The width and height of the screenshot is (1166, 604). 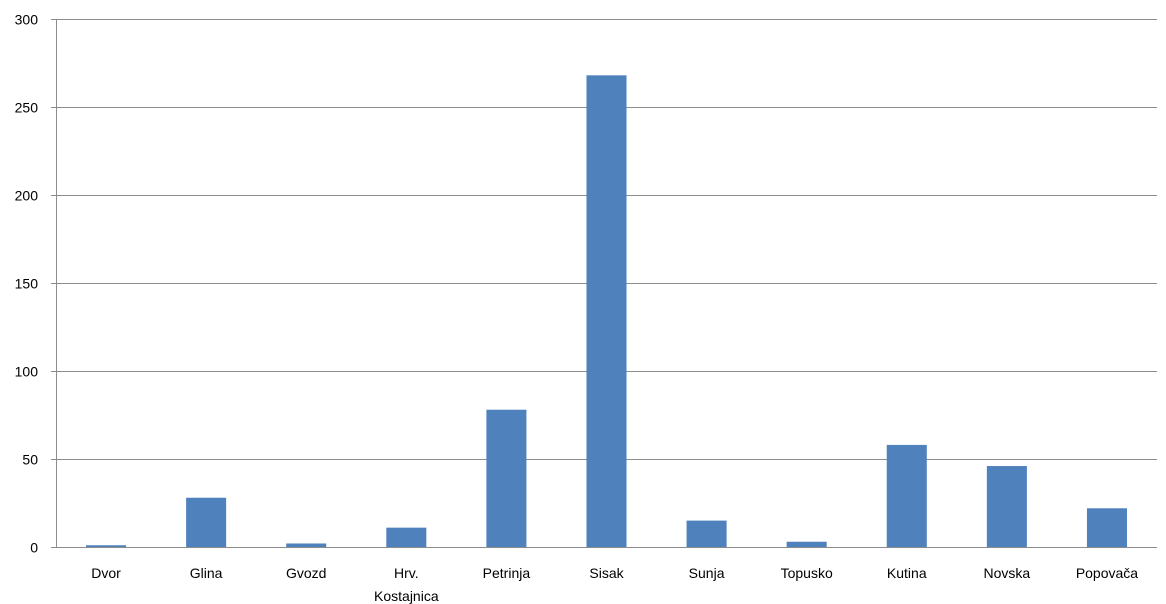 I want to click on y-tick-label: 250, so click(x=27, y=108).